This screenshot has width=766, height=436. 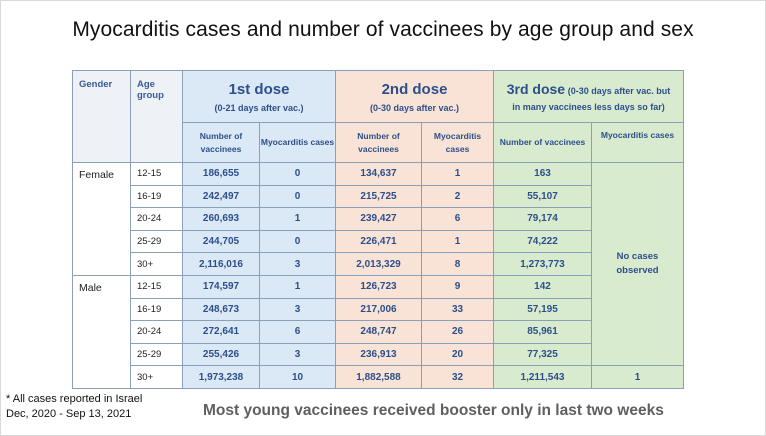 I want to click on header-dose1: 1st dose (0-21 days after vac.), so click(x=259, y=96).